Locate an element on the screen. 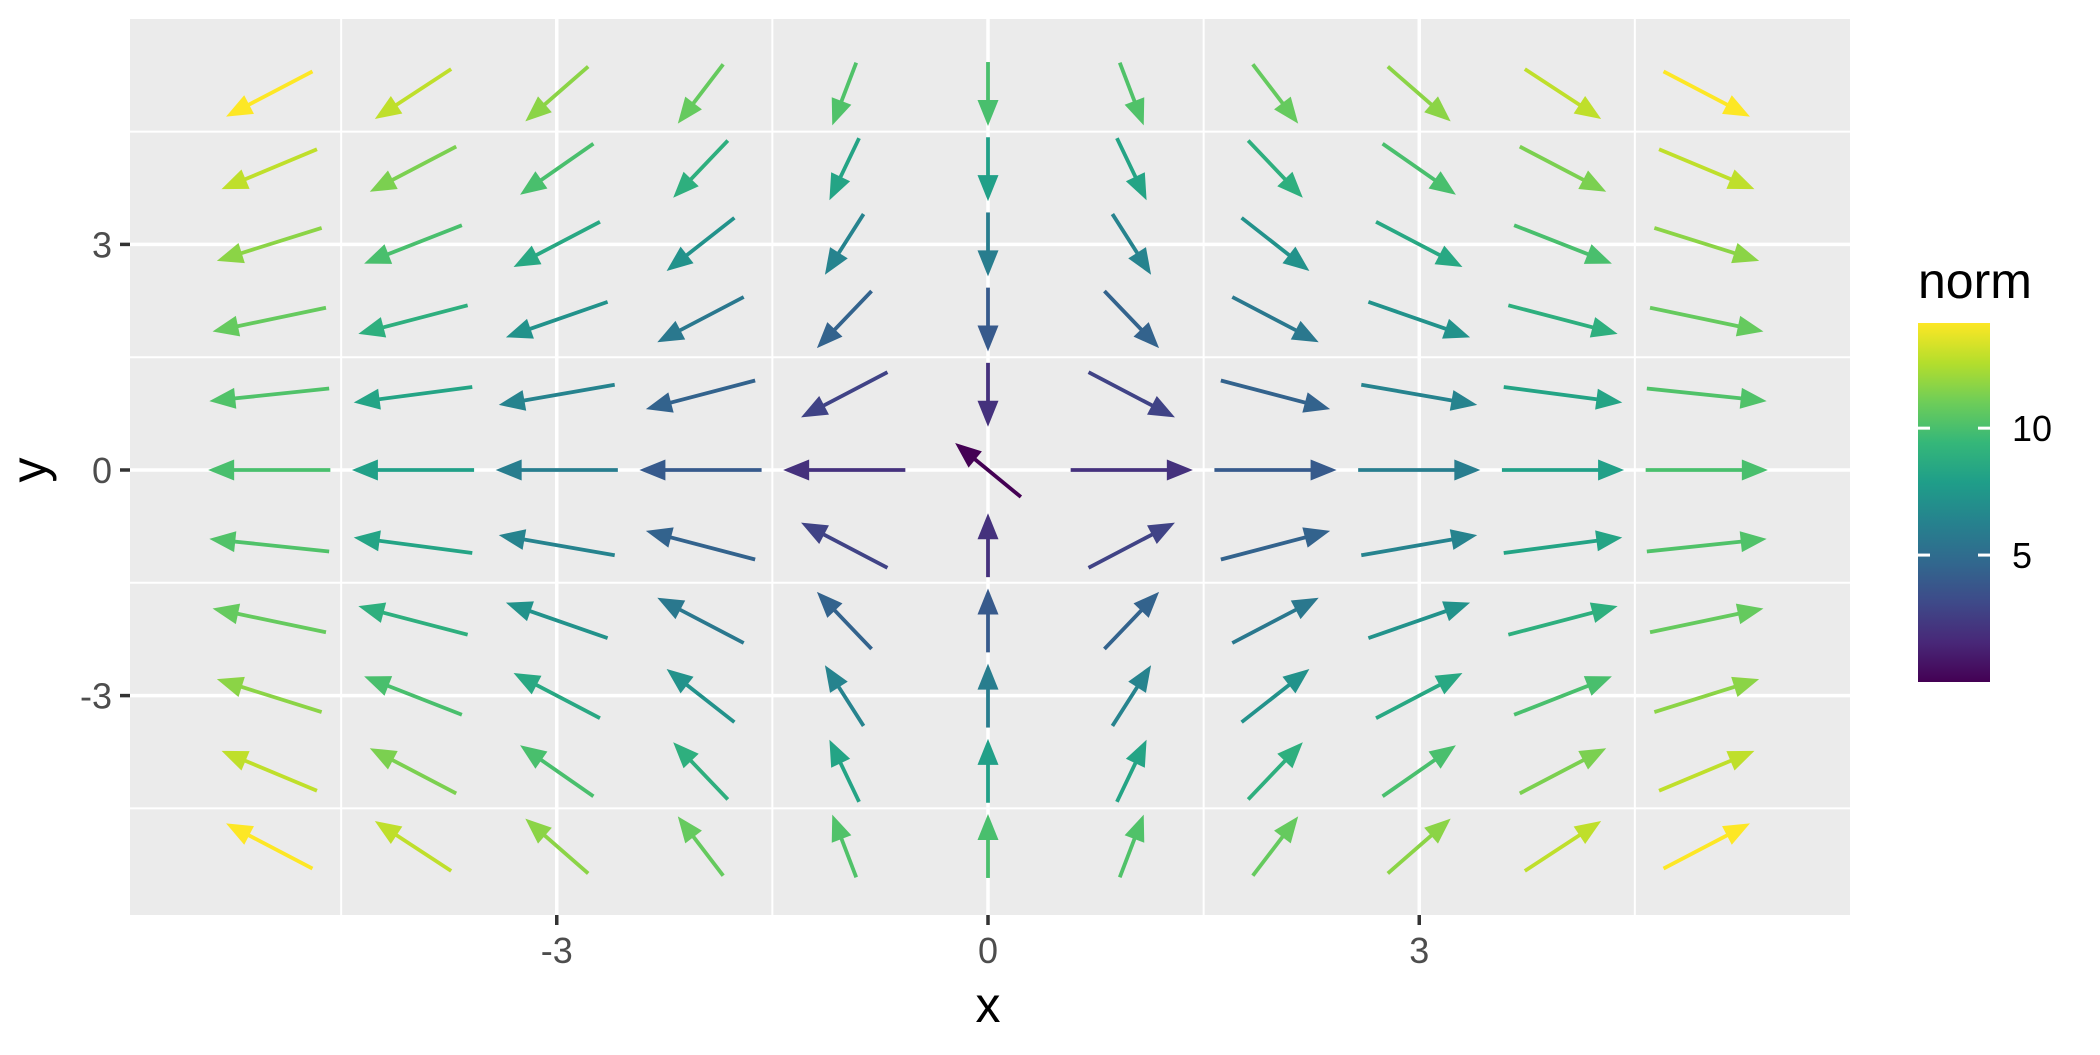 Image resolution: width=2100 pixels, height=1055 pixels. x-axis-title: x is located at coordinates (988, 1005).